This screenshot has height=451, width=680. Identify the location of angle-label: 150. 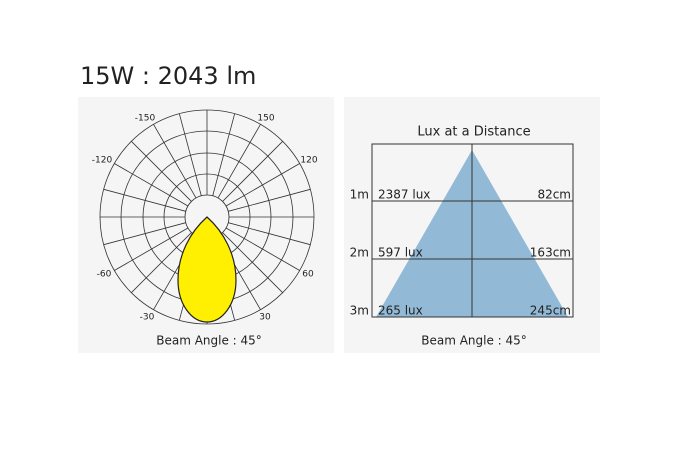
(265, 119).